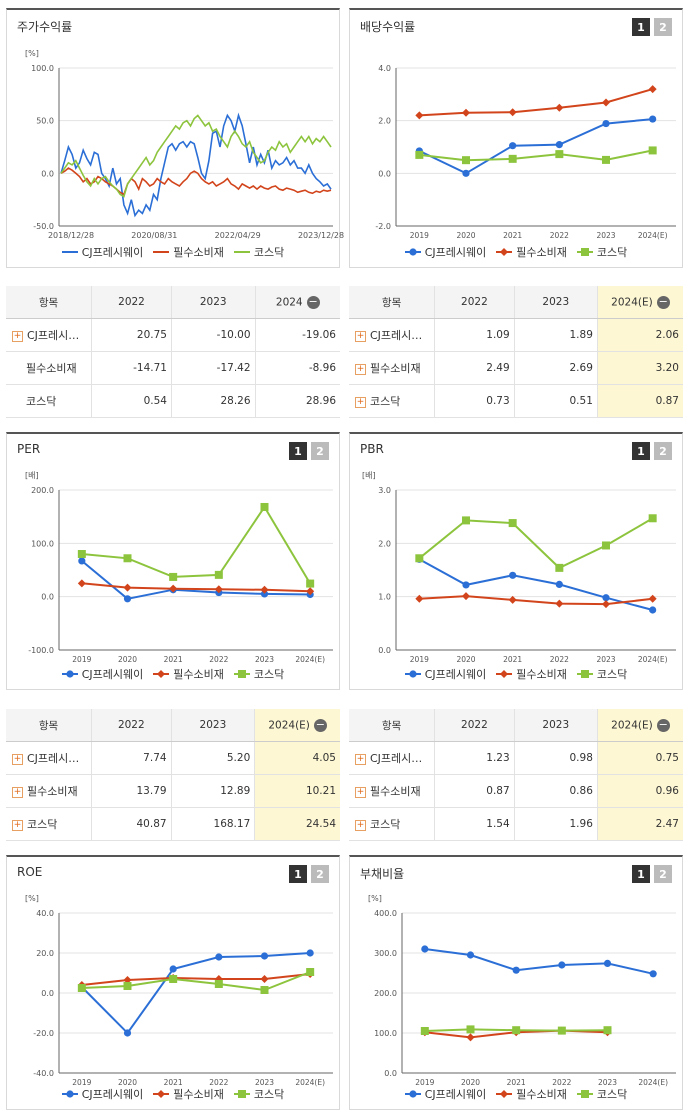  I want to click on y-tick-label: 300.0, so click(385, 953).